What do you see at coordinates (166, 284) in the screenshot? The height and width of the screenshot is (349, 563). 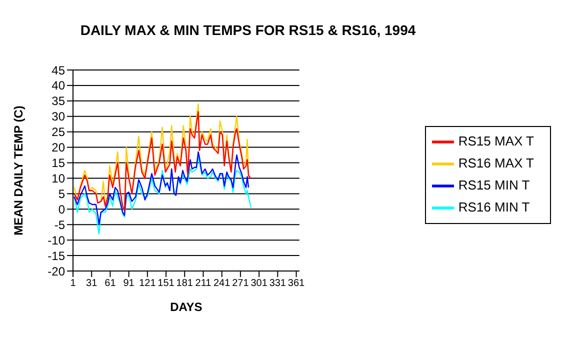 I see `x-tick-label: 151` at bounding box center [166, 284].